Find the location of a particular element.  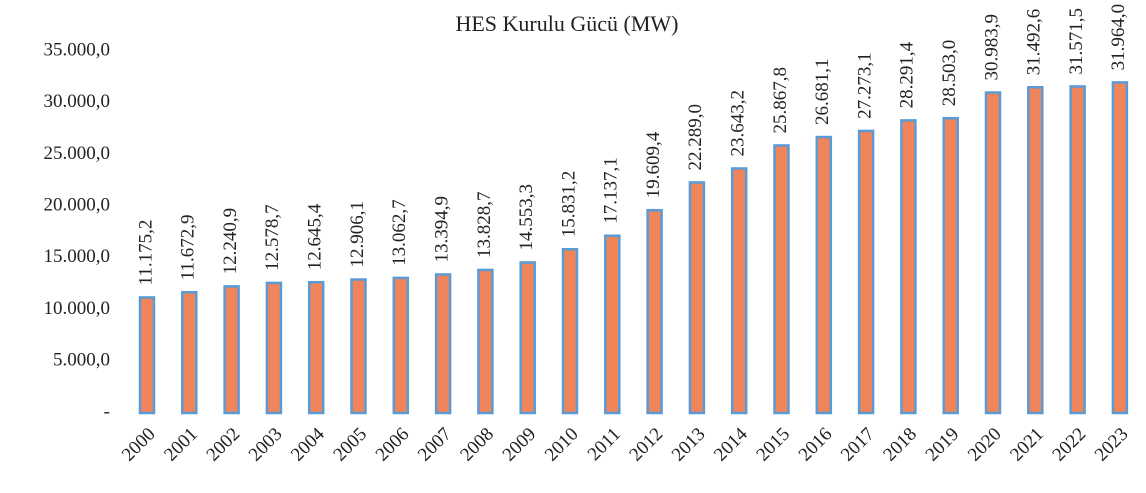

x-tick-label: 2013 is located at coordinates (689, 445).